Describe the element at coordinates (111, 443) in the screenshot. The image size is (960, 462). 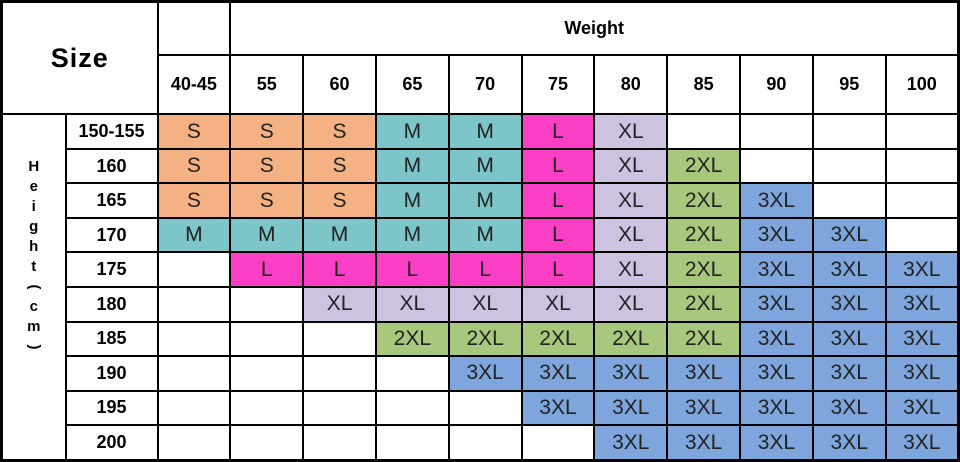
I see `height-row-header: 200` at that location.